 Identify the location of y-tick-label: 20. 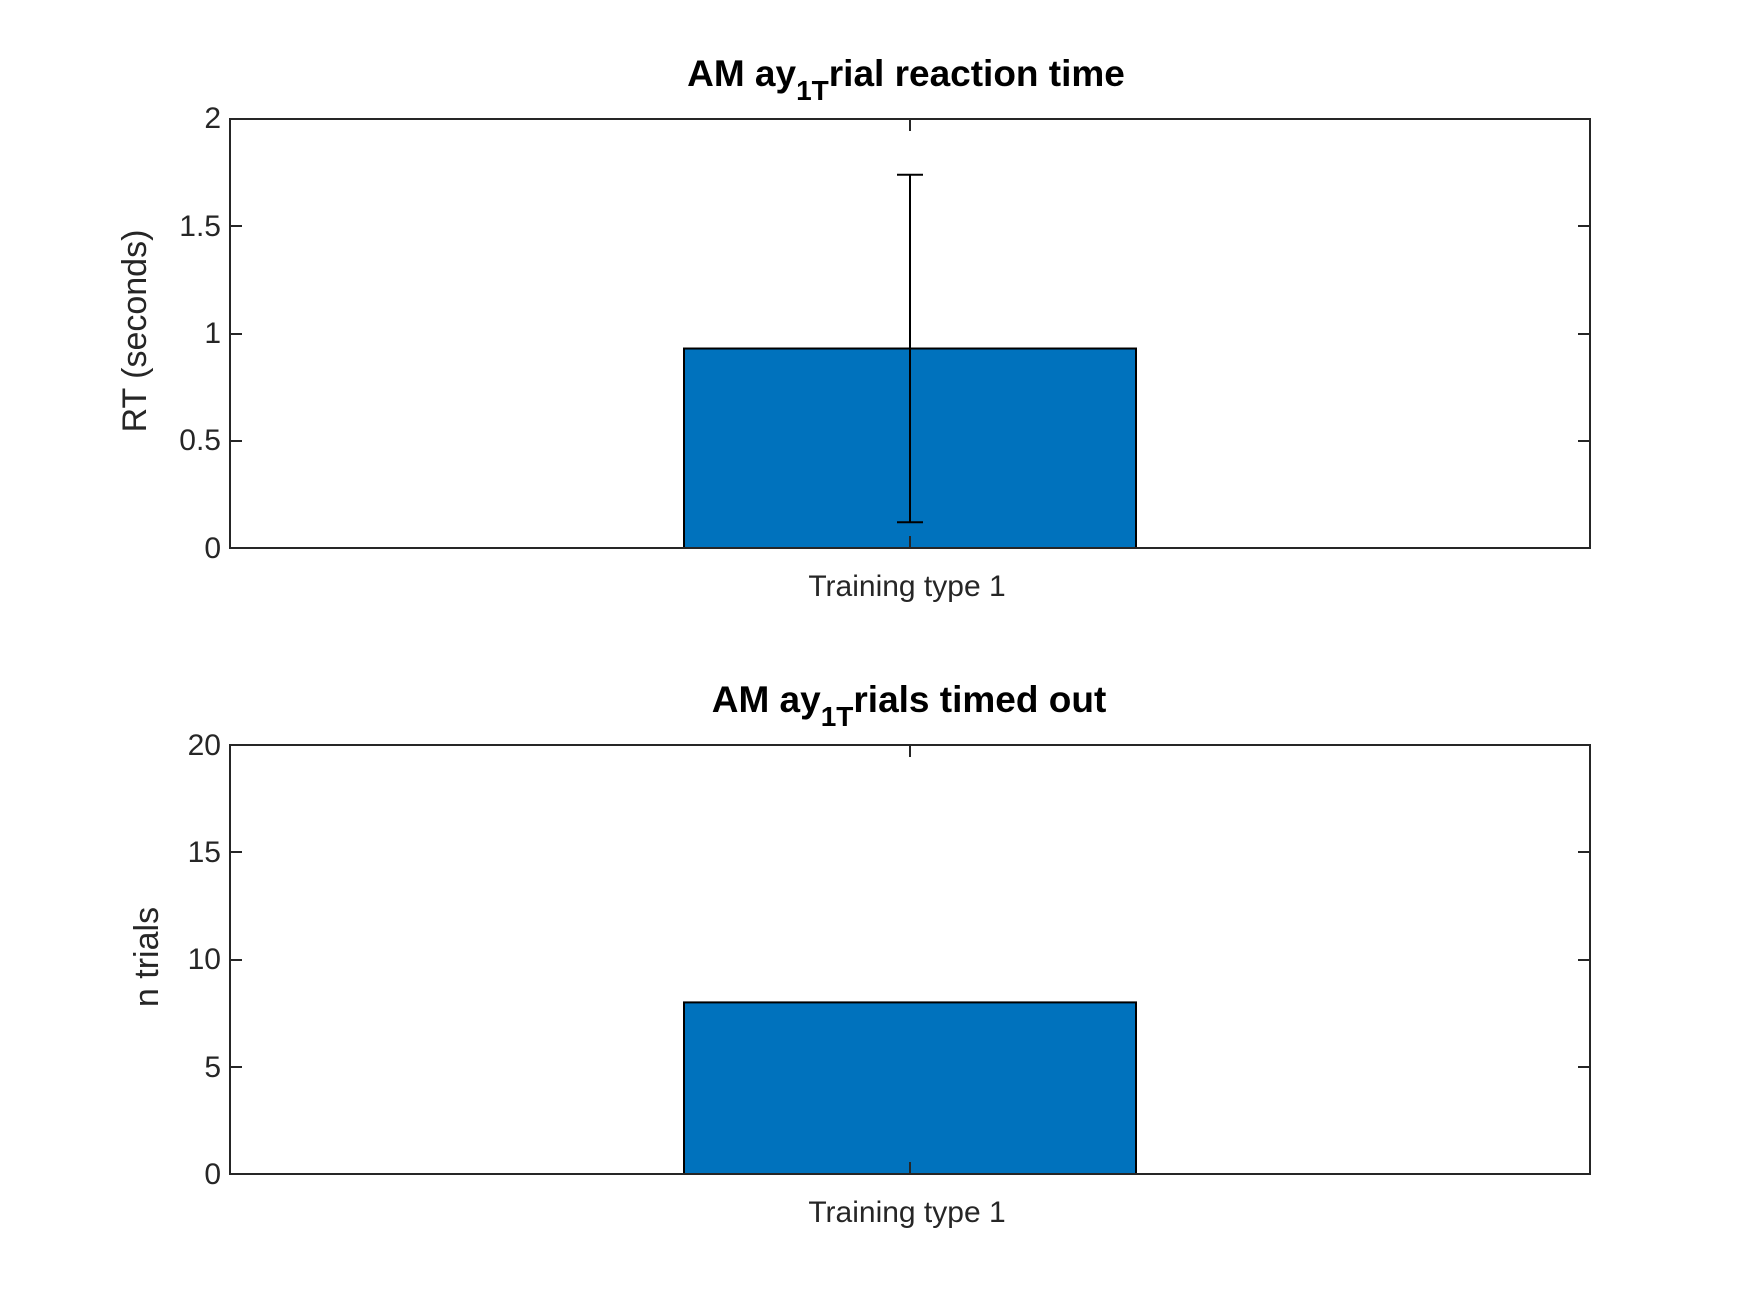
(204, 745).